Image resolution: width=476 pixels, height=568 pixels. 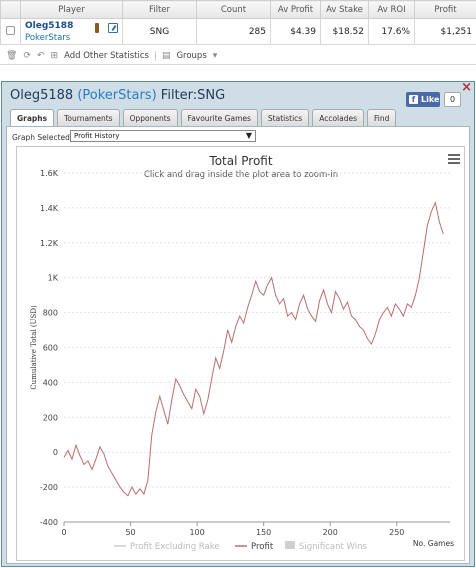 I want to click on add-other-statistics-button: Add Other Statistics, so click(x=106, y=55).